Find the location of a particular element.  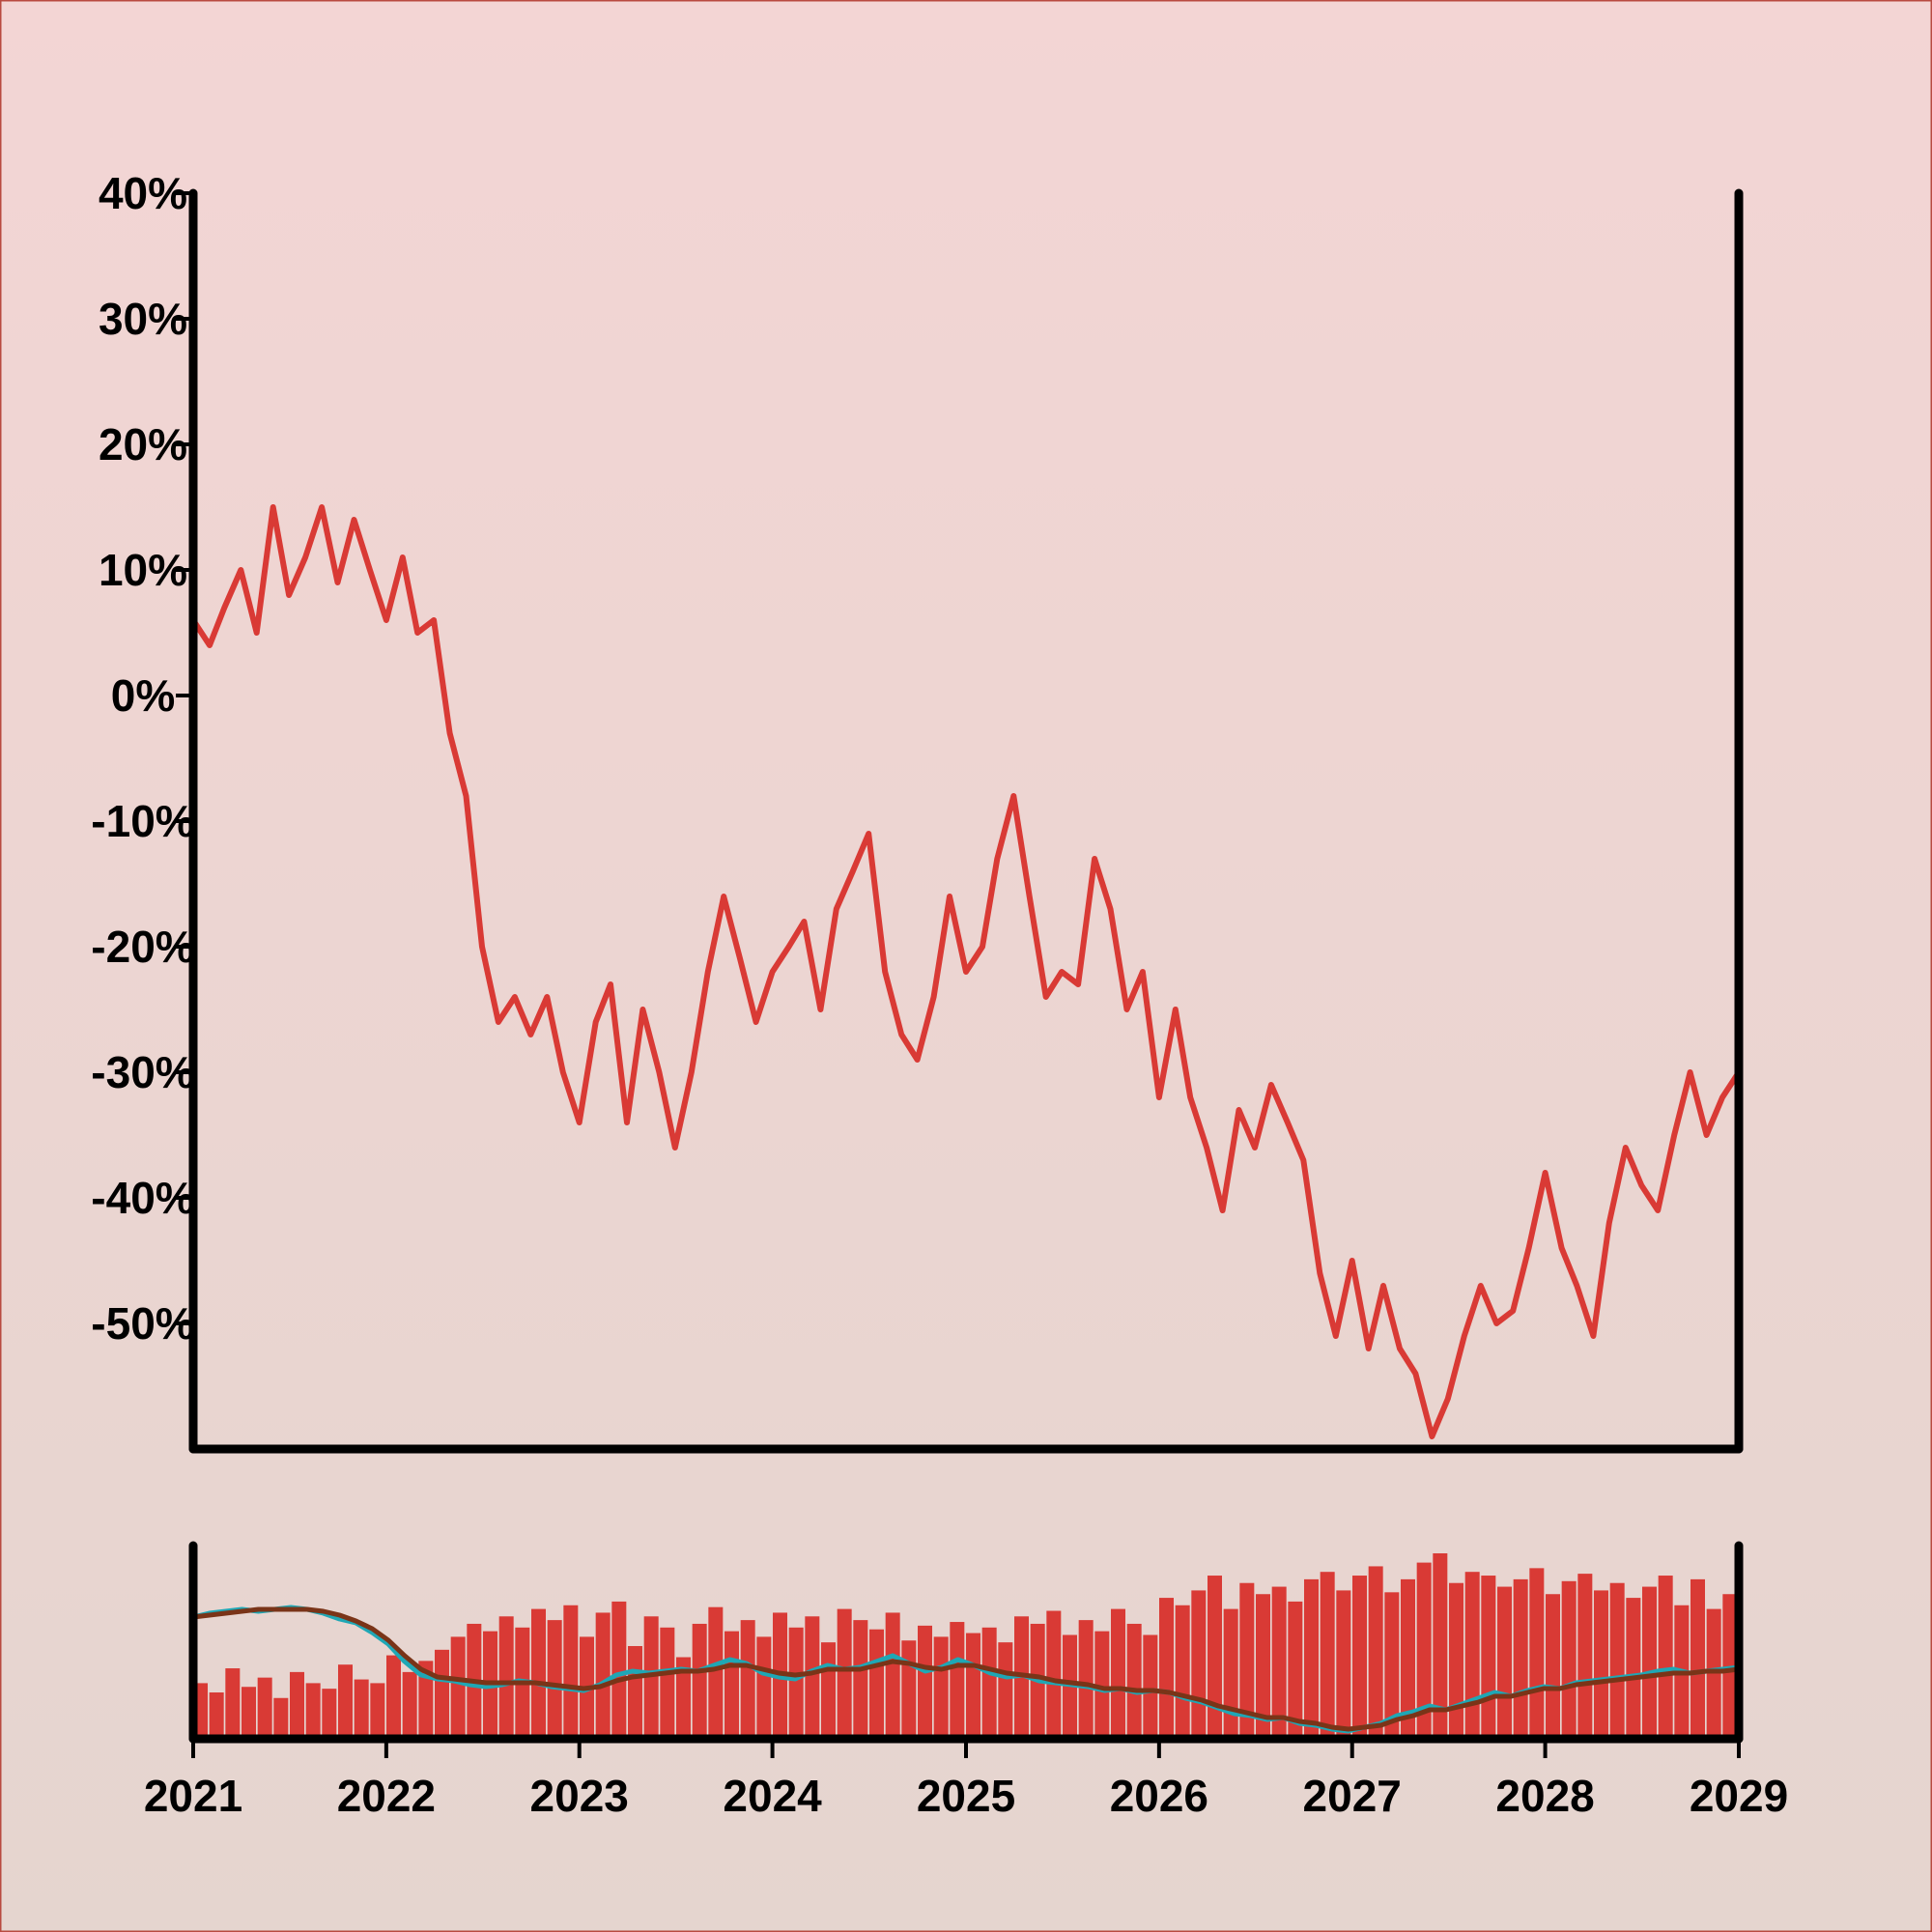

x-tick-label: 2027 is located at coordinates (1352, 1796).